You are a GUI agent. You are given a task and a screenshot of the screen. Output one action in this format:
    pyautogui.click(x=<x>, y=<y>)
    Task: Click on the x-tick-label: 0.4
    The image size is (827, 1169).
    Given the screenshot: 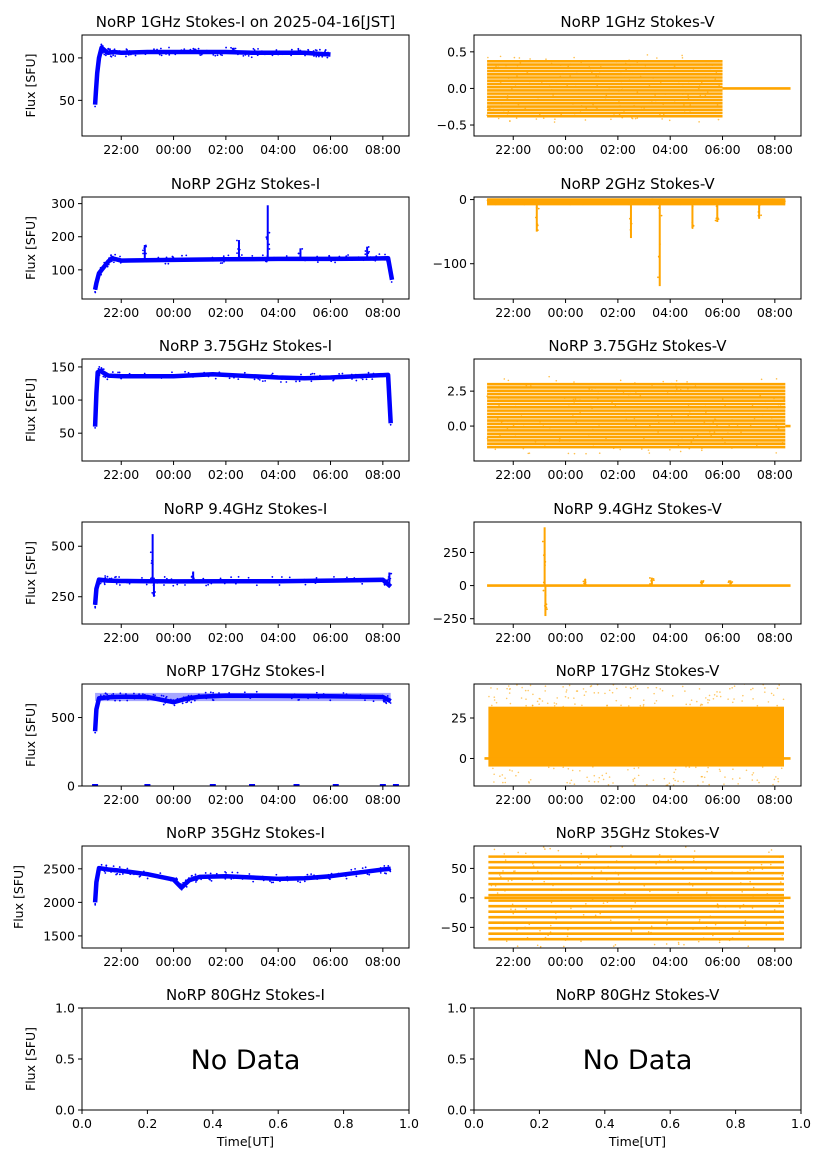 What is the action you would take?
    pyautogui.click(x=605, y=1123)
    